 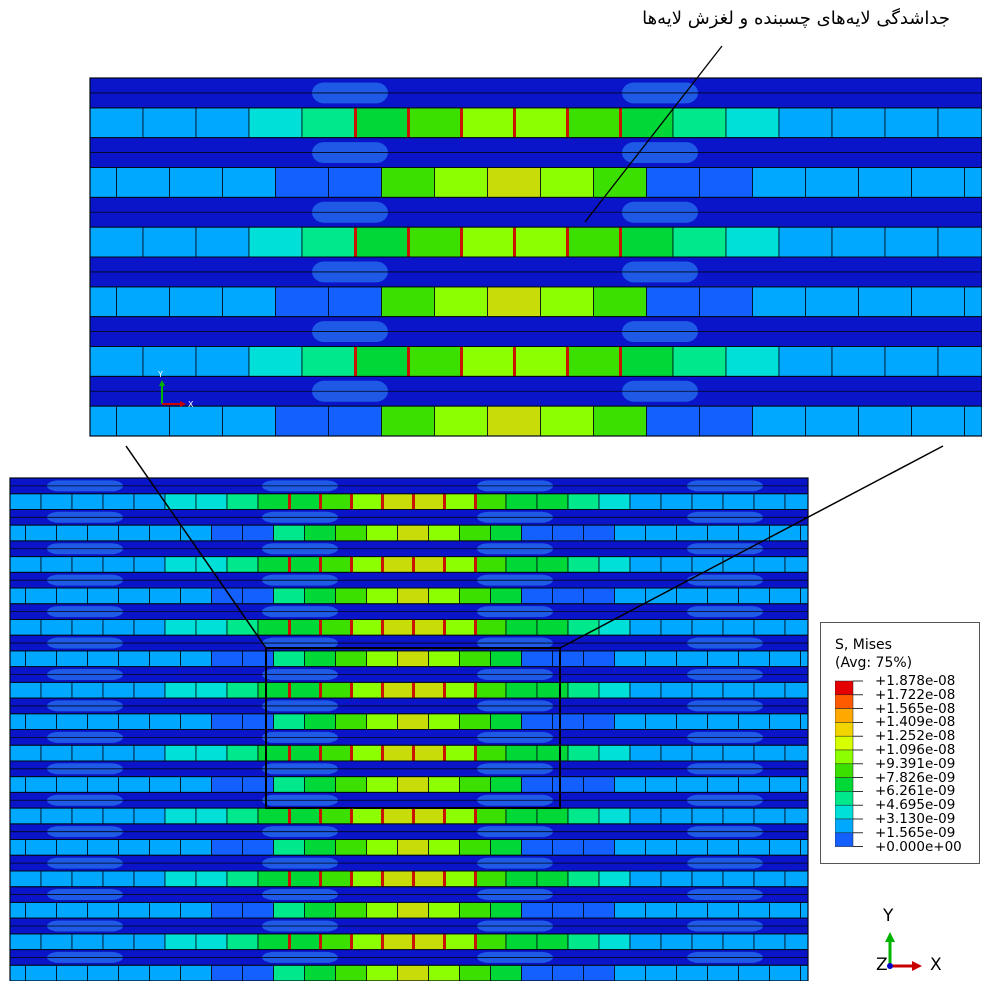 What do you see at coordinates (191, 404) in the screenshot?
I see `inset-x-label: X` at bounding box center [191, 404].